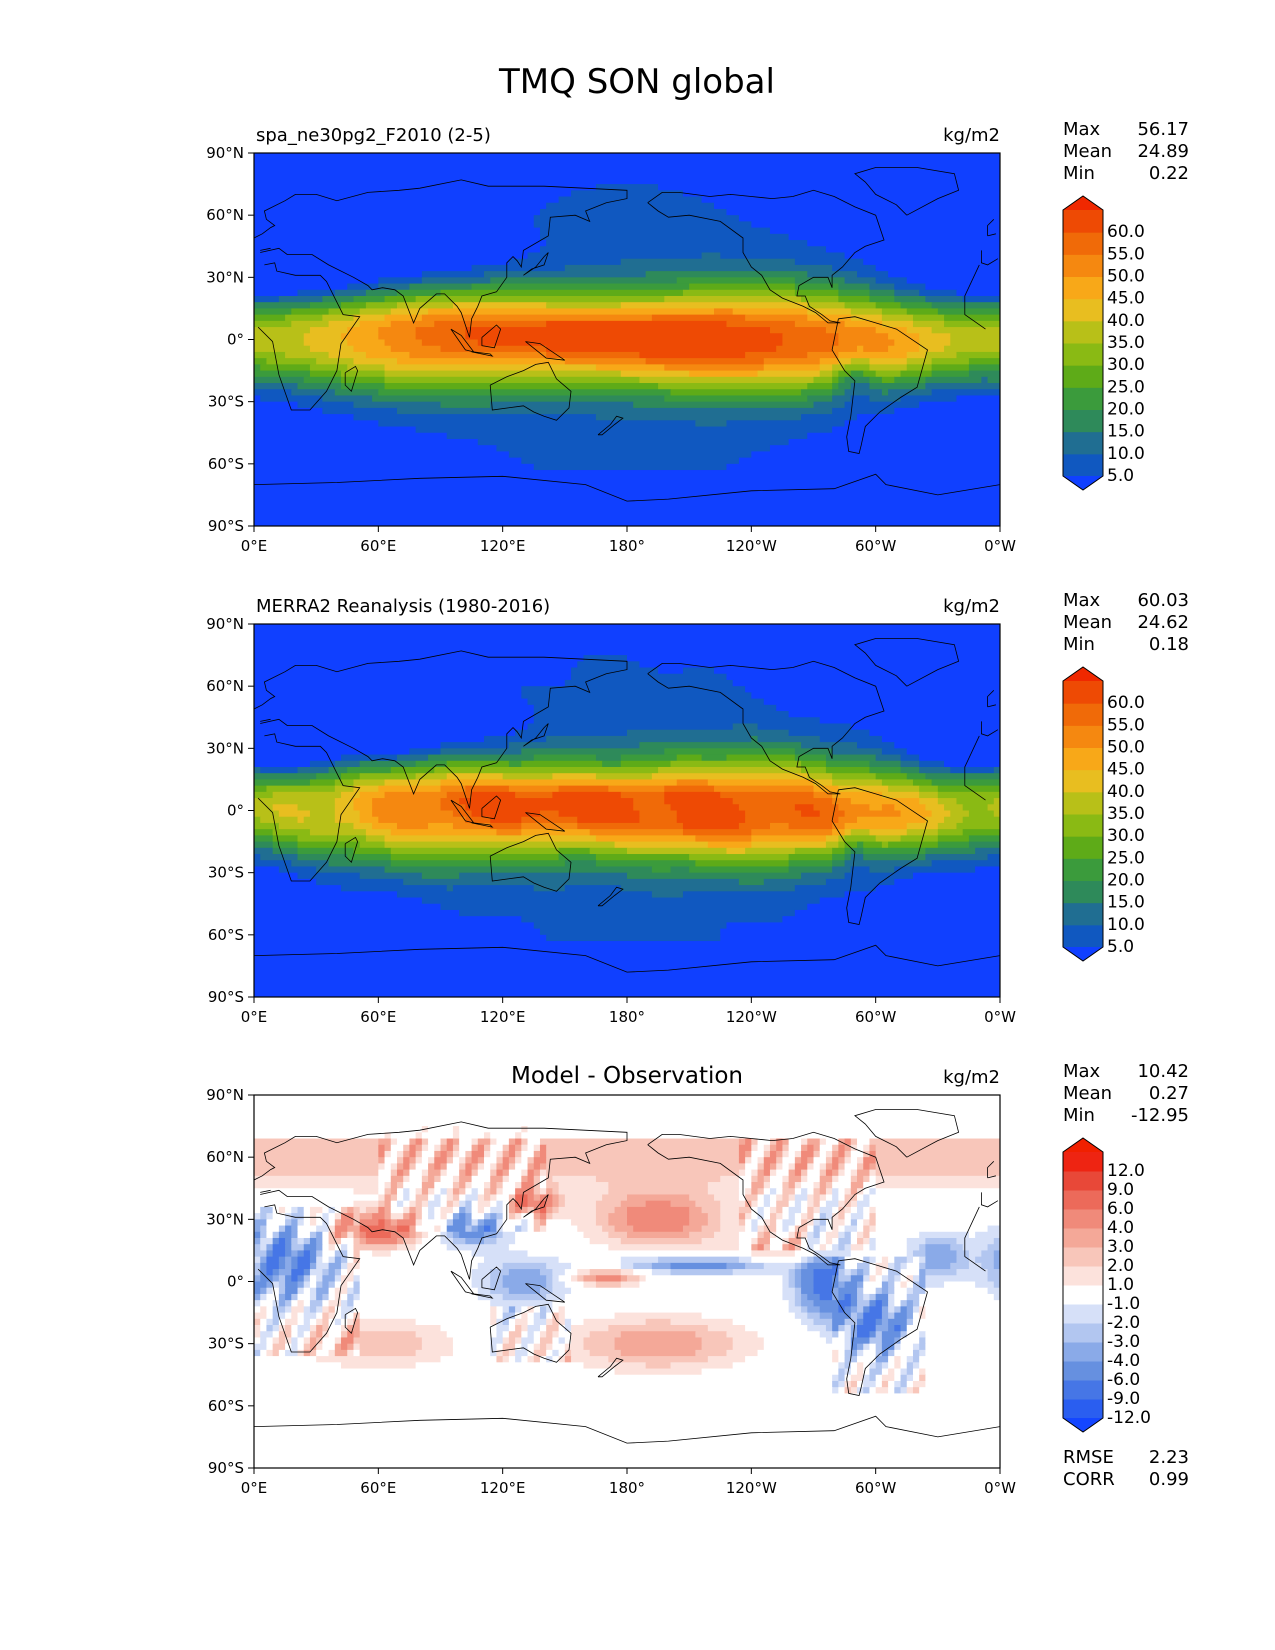 This screenshot has width=1275, height=1650. What do you see at coordinates (1169, 1457) in the screenshot?
I see `rmse-value: 2.23` at bounding box center [1169, 1457].